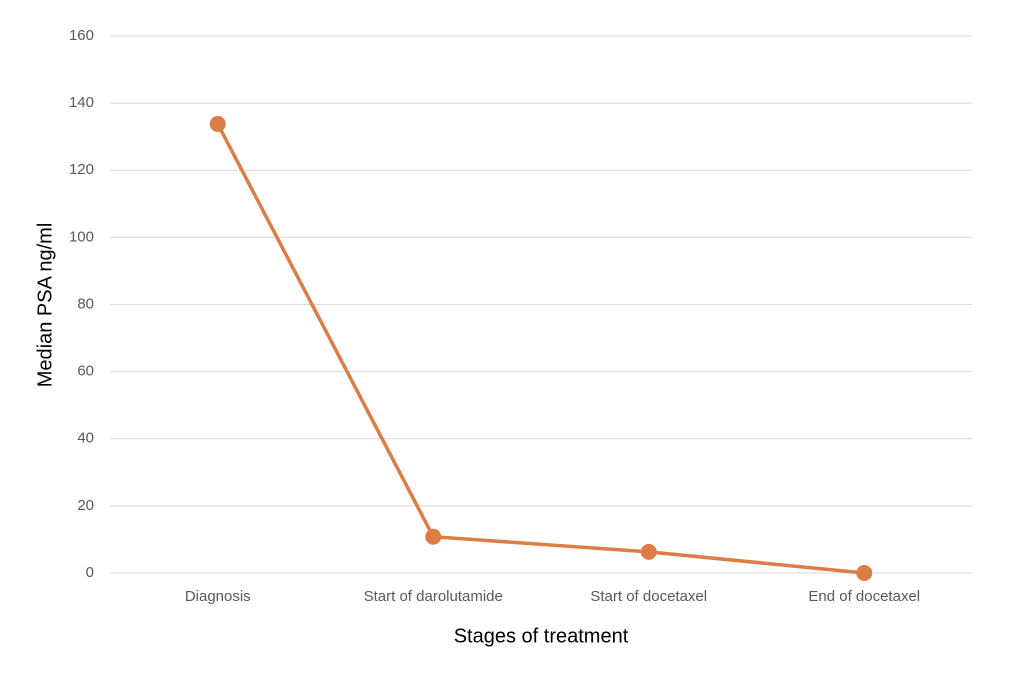  Describe the element at coordinates (85, 438) in the screenshot. I see `y-tick-label: 40` at that location.